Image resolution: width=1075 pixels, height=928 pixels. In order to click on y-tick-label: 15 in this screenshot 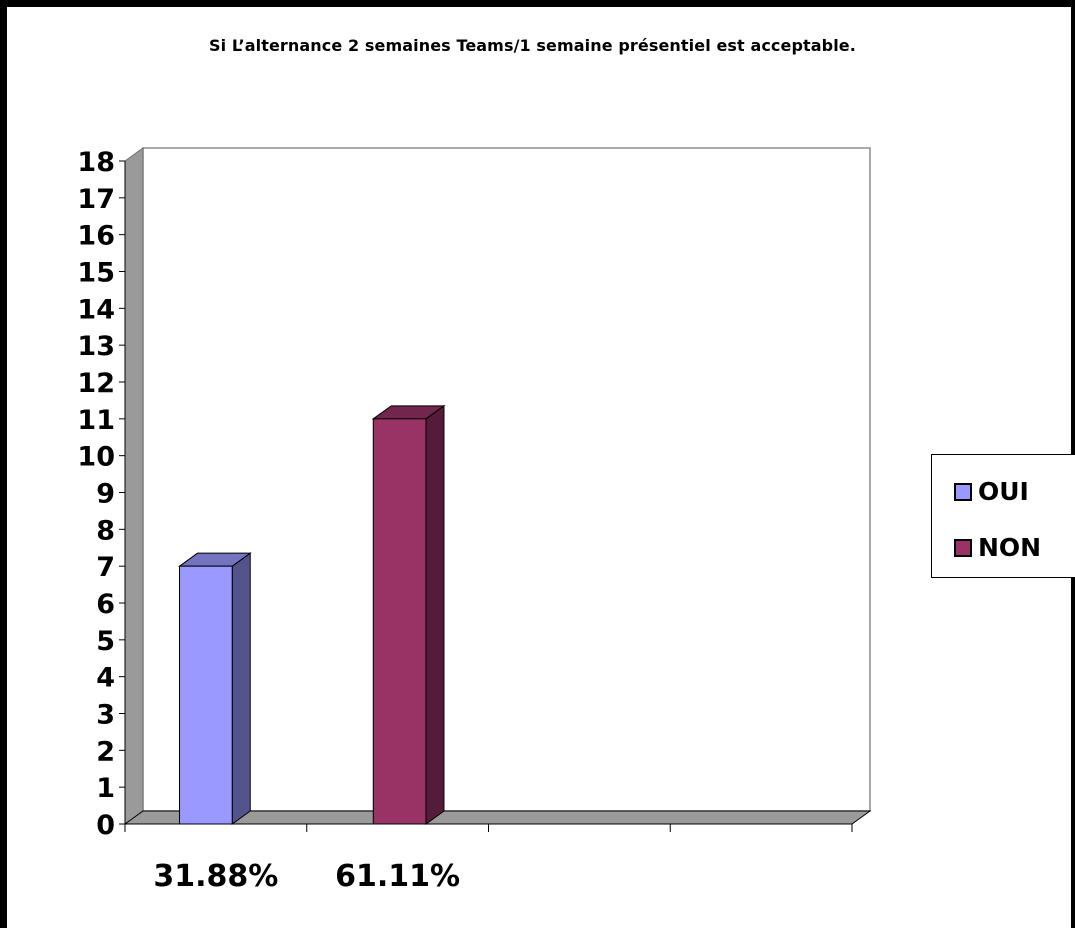, I will do `click(96, 273)`.